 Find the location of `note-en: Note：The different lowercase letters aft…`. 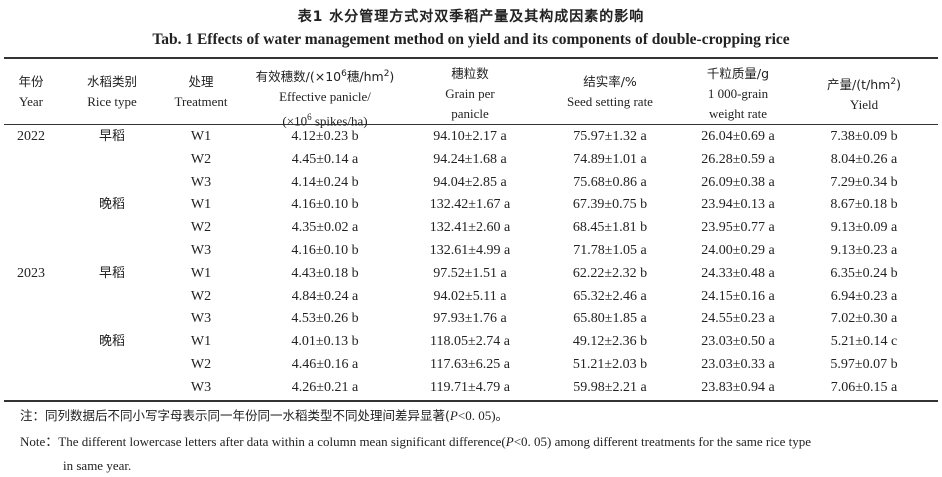

note-en: Note：The different lowercase letters aft… is located at coordinates (415, 442).